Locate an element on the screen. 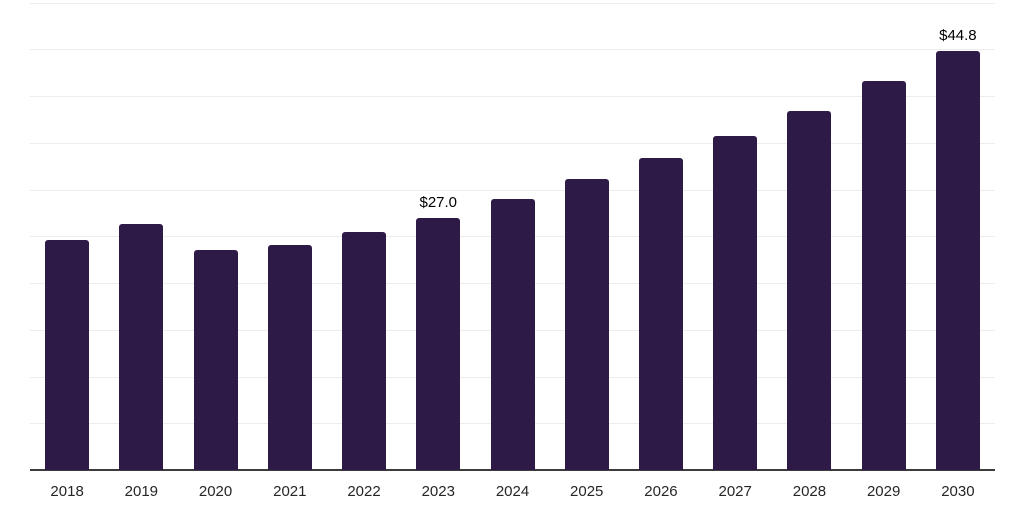 This screenshot has width=1024, height=512. x-axis-label: 2025 is located at coordinates (587, 491).